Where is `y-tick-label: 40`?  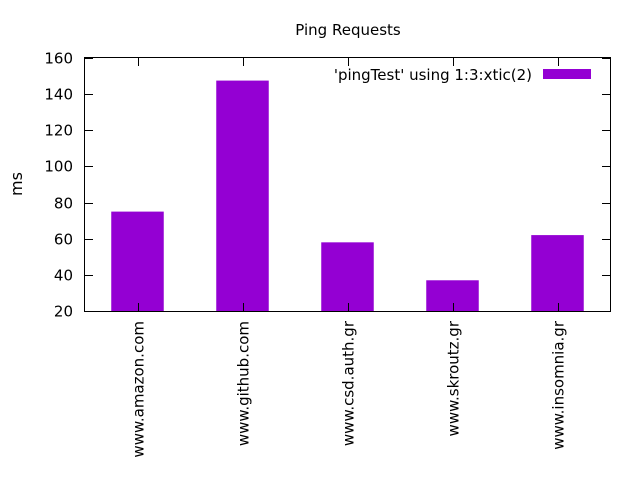
y-tick-label: 40 is located at coordinates (63, 276).